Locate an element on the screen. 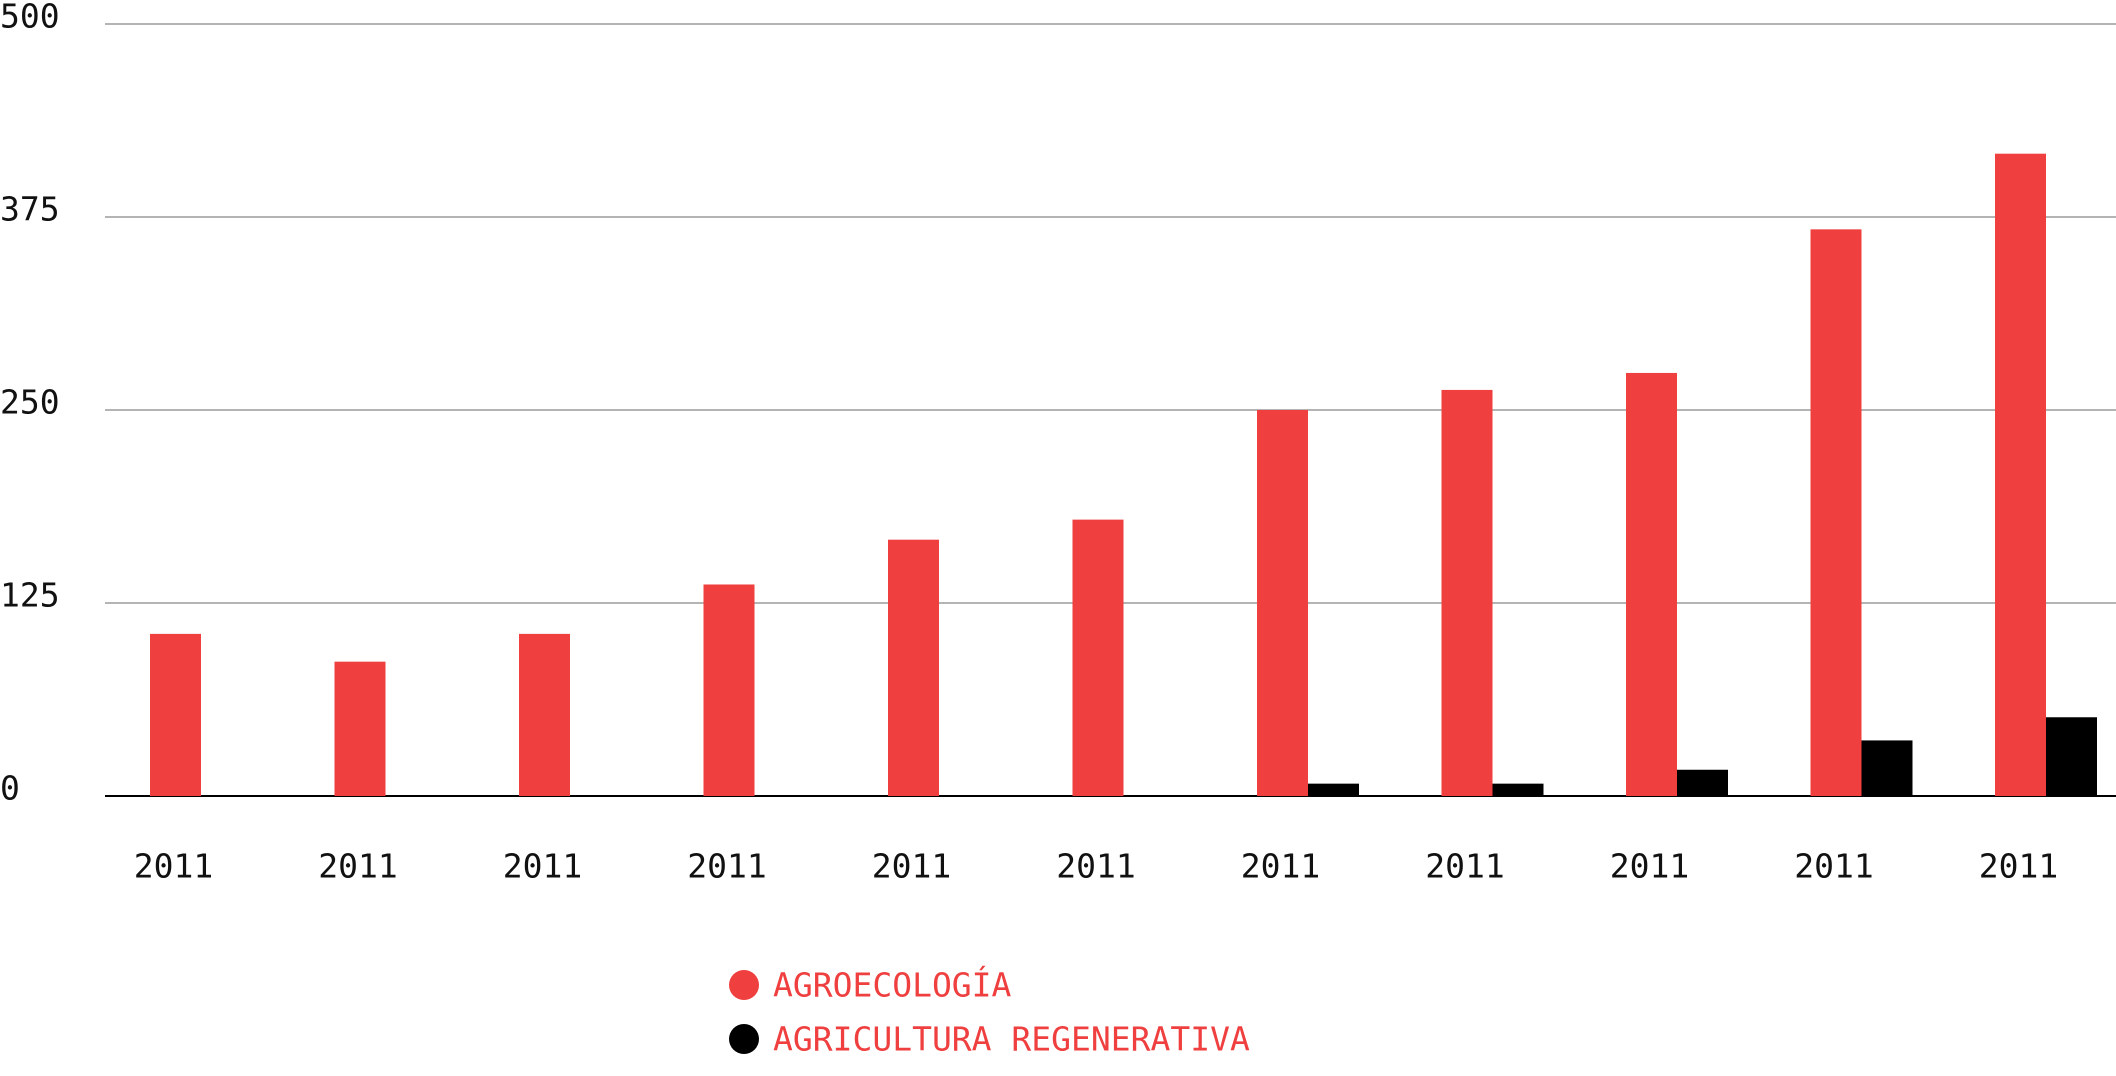  y-tick-label: 125 is located at coordinates (30, 595).